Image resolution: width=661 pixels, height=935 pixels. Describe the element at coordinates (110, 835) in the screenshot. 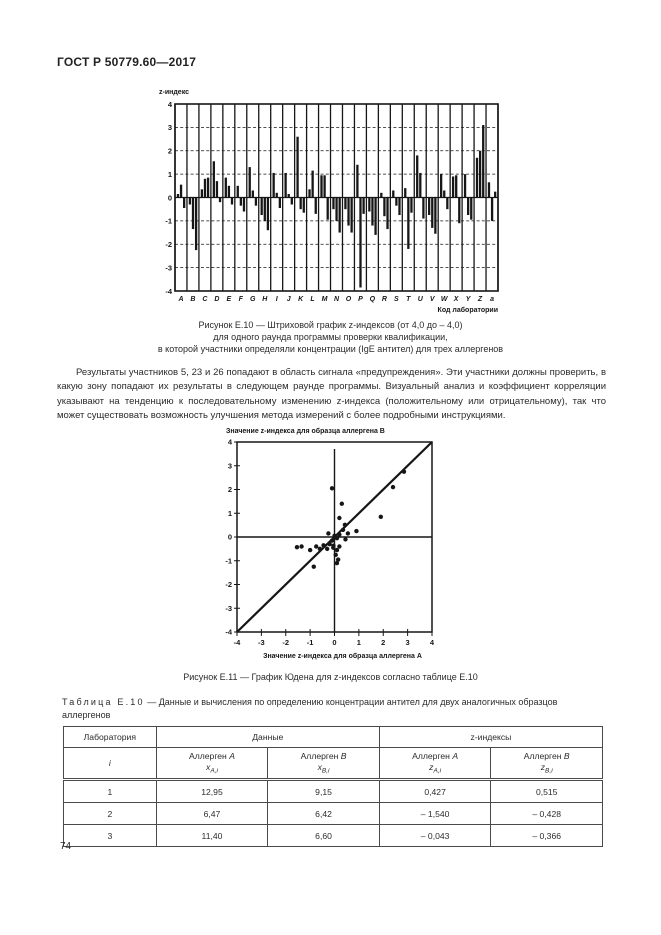

I see `table-cell: 3` at that location.